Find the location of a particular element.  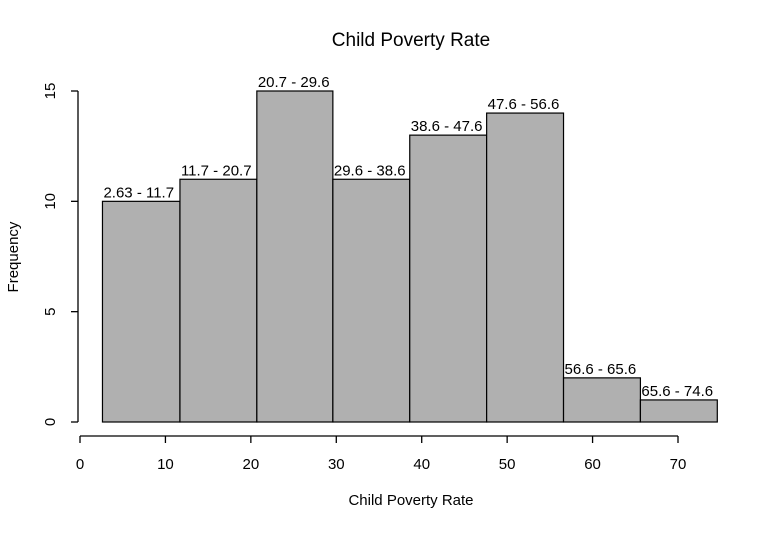

y-tick-label: 10 is located at coordinates (50, 201).